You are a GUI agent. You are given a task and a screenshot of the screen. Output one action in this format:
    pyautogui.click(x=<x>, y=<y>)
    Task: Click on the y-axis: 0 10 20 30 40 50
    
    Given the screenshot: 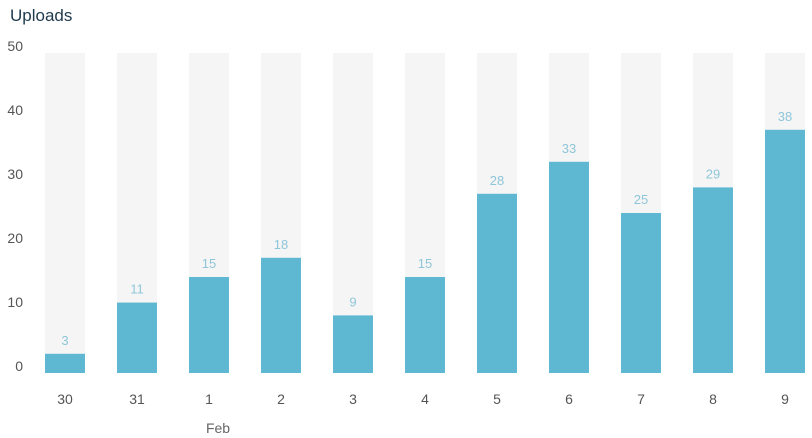 What is the action you would take?
    pyautogui.click(x=15, y=206)
    